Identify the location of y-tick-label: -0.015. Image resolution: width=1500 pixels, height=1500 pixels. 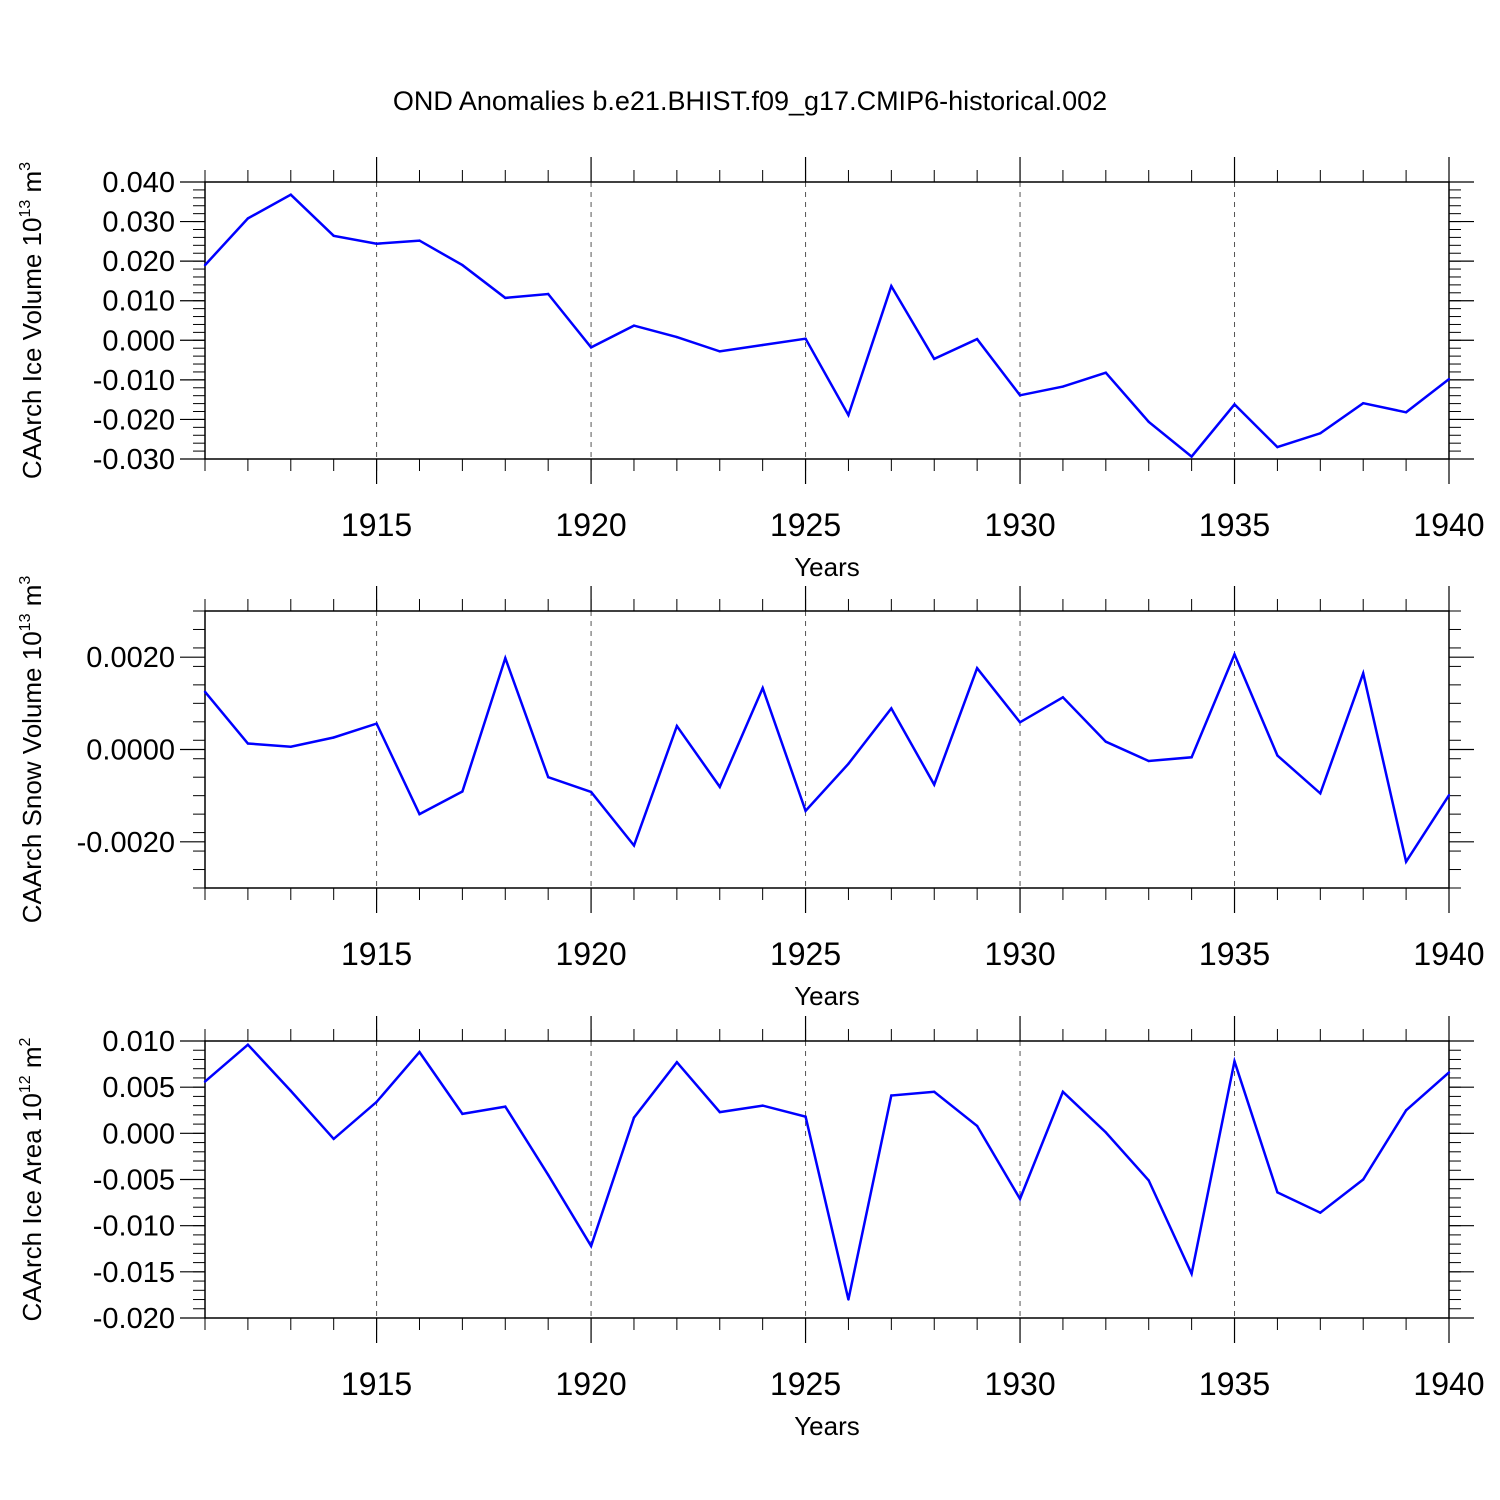
(134, 1273).